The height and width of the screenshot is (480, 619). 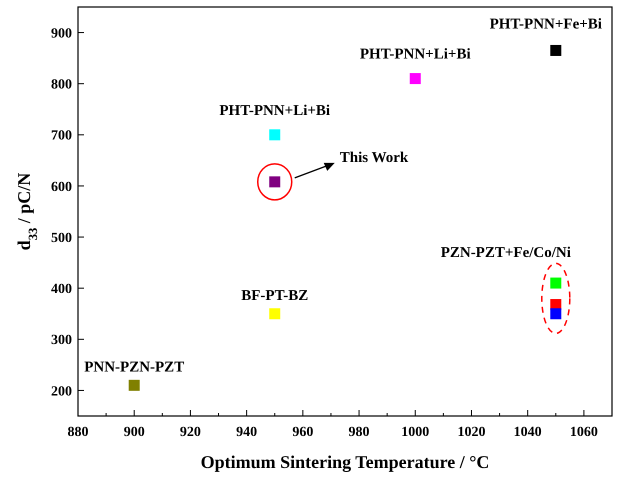 I want to click on y-tick-label: 500, so click(x=61, y=238).